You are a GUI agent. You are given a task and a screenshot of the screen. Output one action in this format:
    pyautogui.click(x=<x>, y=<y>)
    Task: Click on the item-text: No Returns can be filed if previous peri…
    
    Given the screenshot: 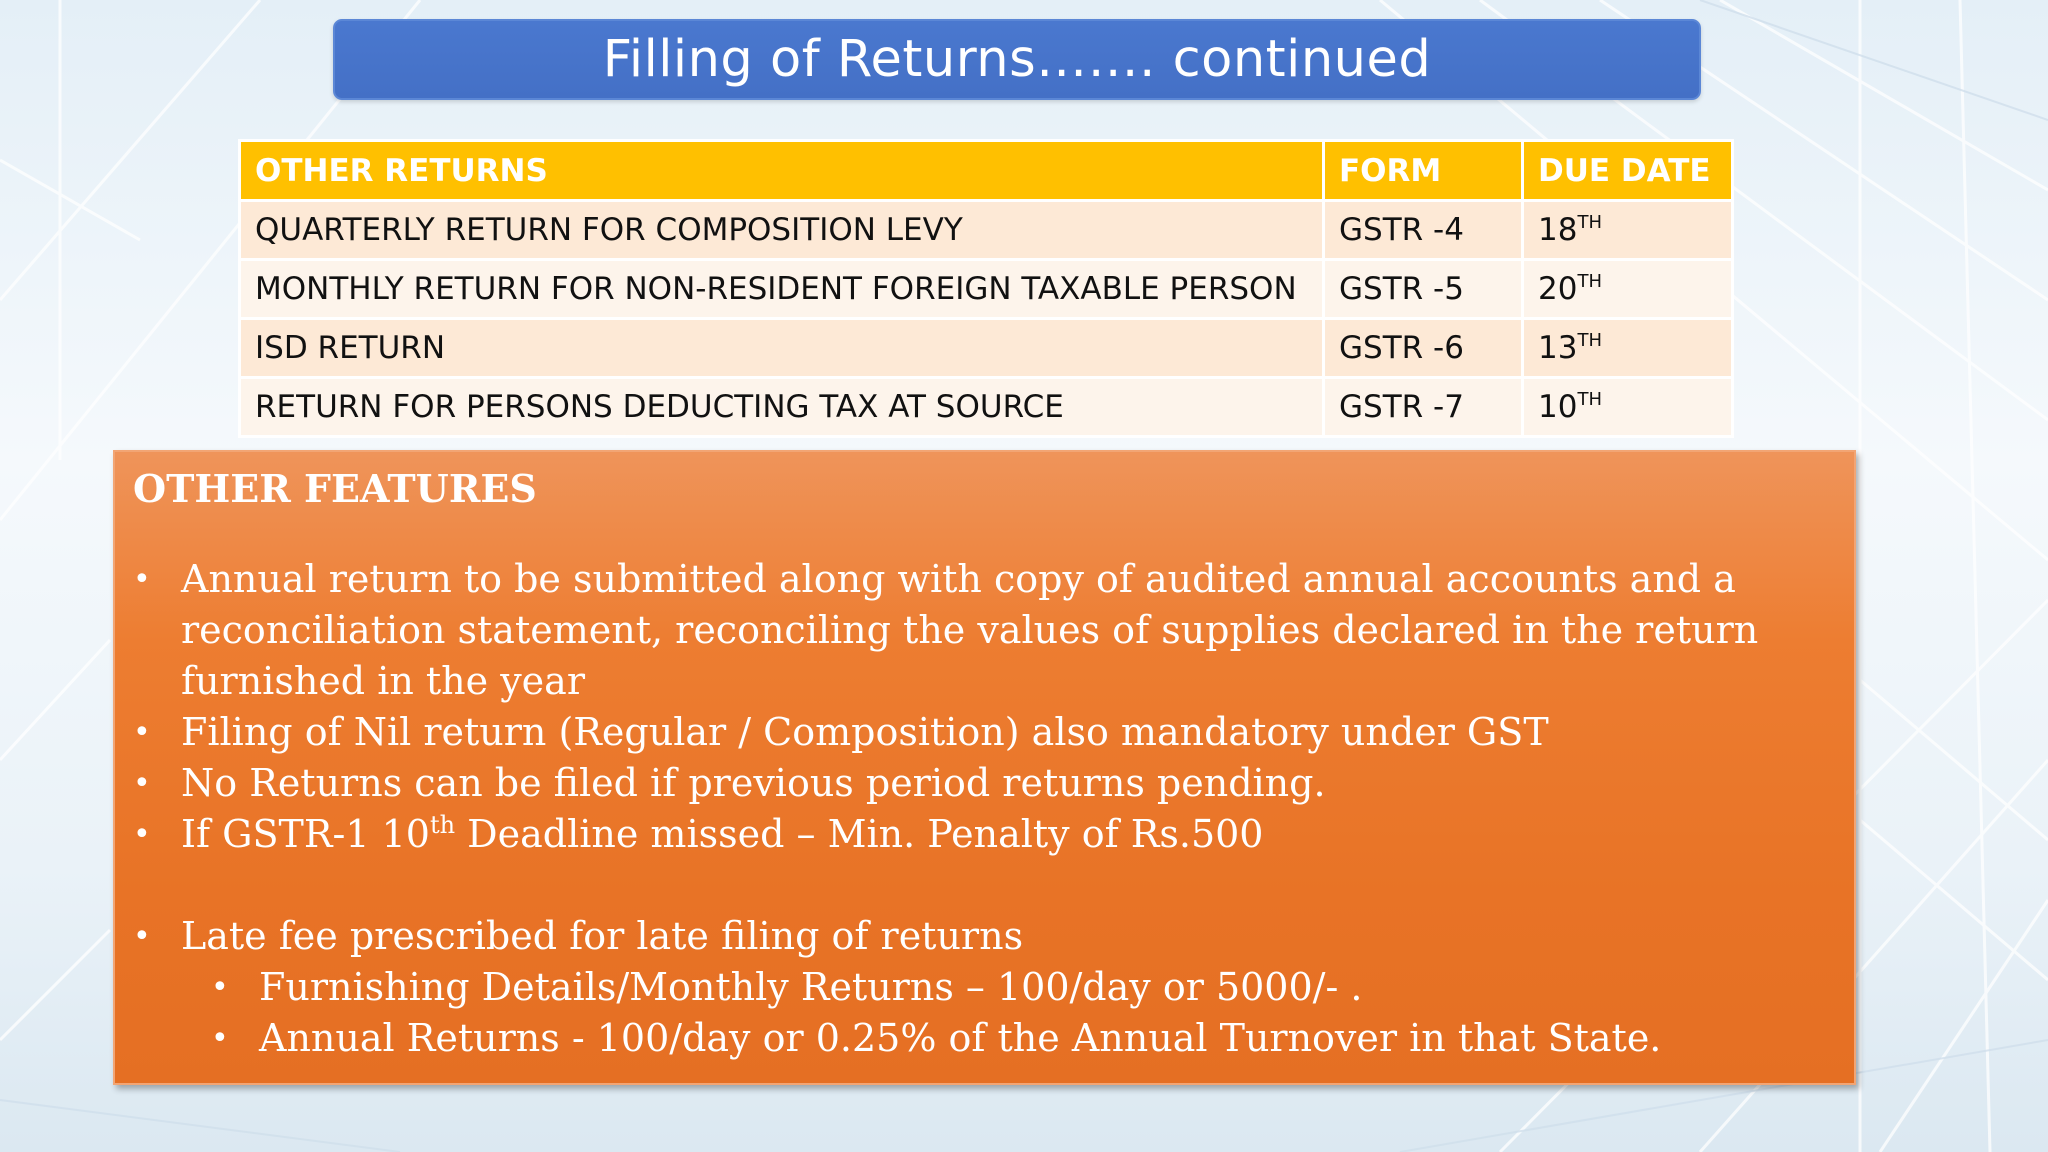 What is the action you would take?
    pyautogui.click(x=753, y=783)
    